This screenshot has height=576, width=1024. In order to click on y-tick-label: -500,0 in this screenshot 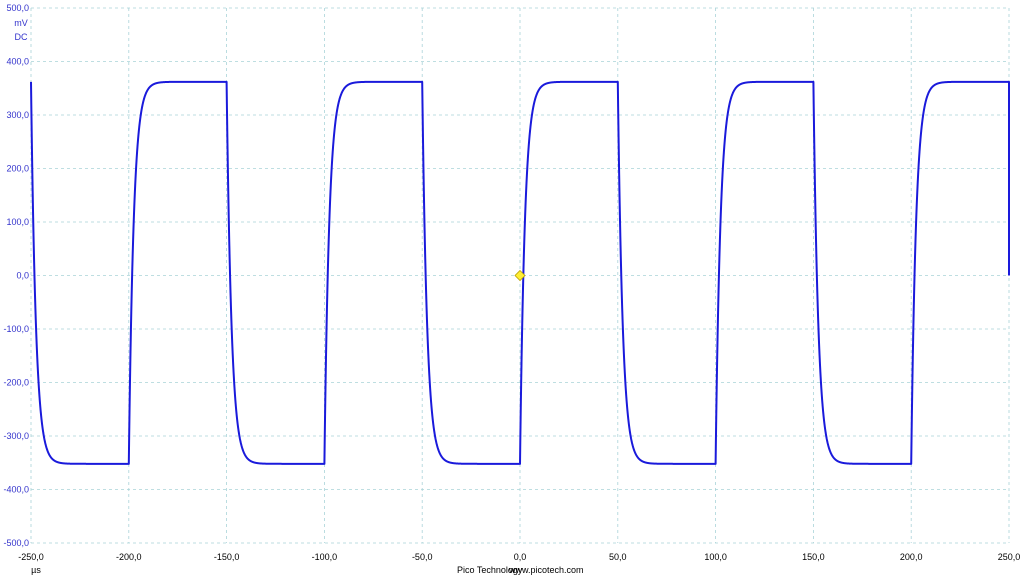, I will do `click(16, 543)`.